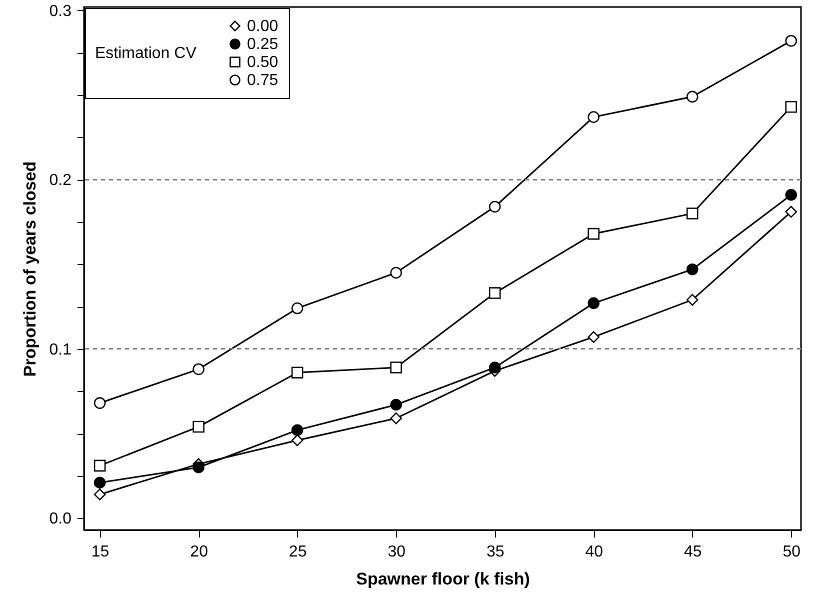 The height and width of the screenshot is (613, 814). Describe the element at coordinates (30, 269) in the screenshot. I see `y-axis-title: Proportion of years closed` at that location.